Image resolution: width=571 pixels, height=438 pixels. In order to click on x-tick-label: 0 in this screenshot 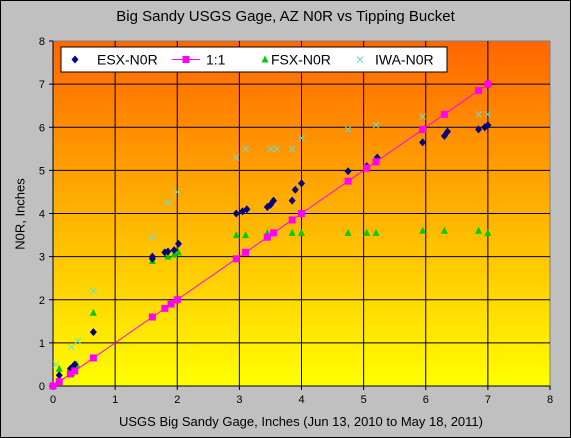, I will do `click(53, 400)`.